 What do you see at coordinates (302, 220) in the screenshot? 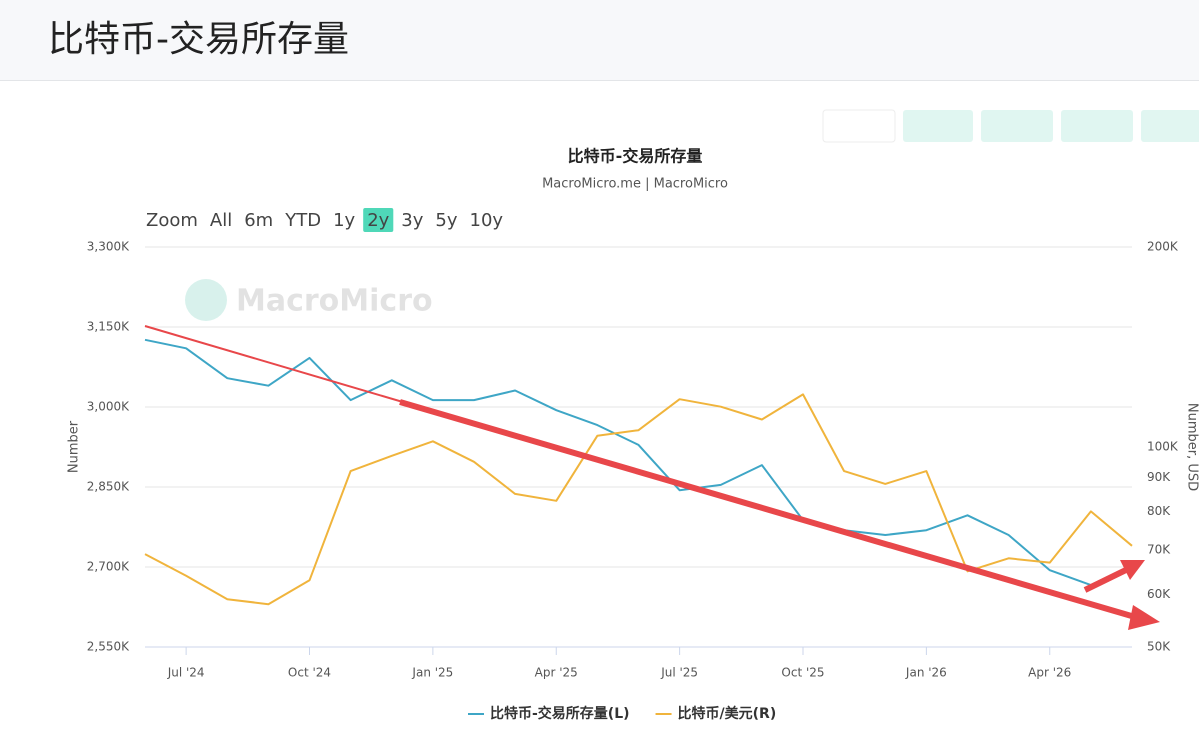
I see `zoom-button: YTD` at bounding box center [302, 220].